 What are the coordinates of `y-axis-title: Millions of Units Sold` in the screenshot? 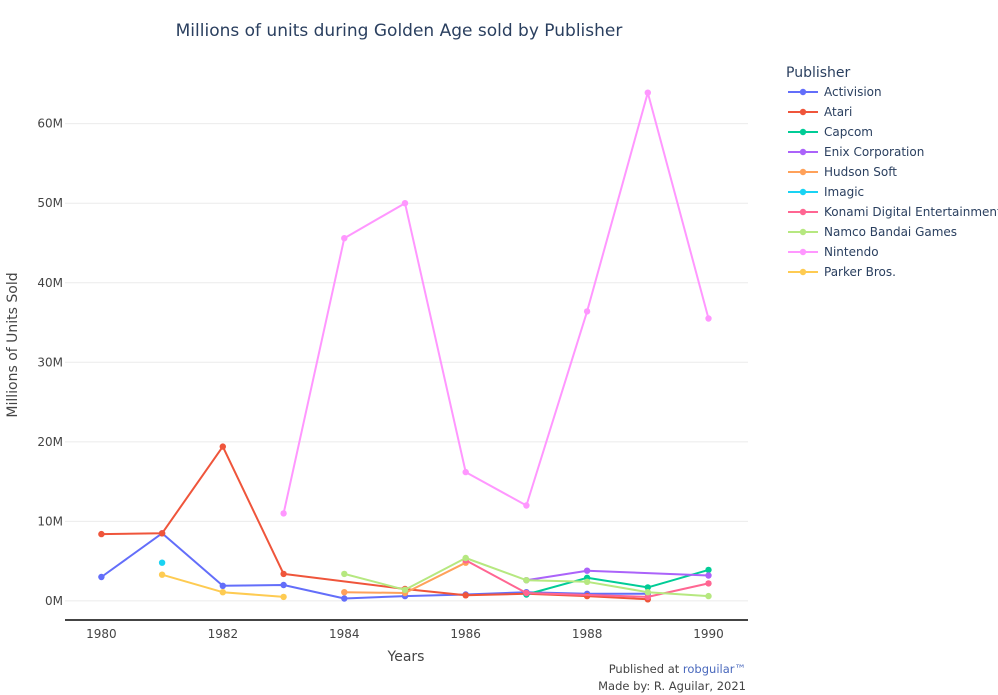 It's located at (13, 344).